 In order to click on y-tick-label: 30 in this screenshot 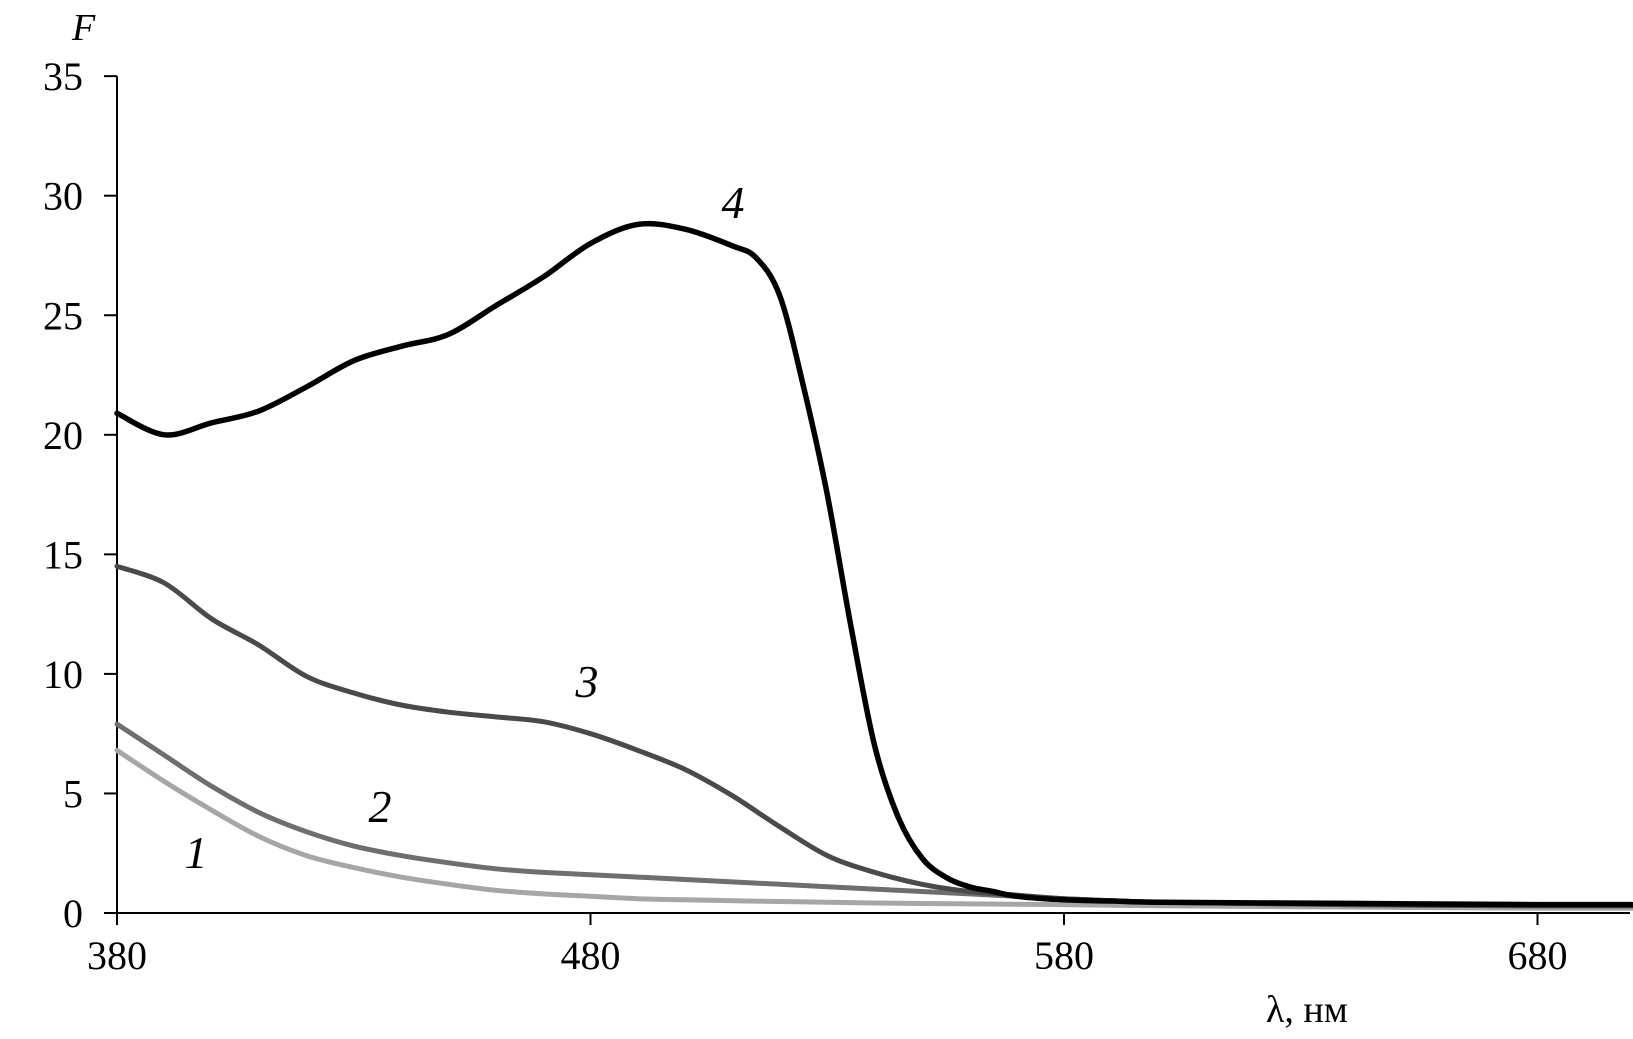, I will do `click(63, 196)`.